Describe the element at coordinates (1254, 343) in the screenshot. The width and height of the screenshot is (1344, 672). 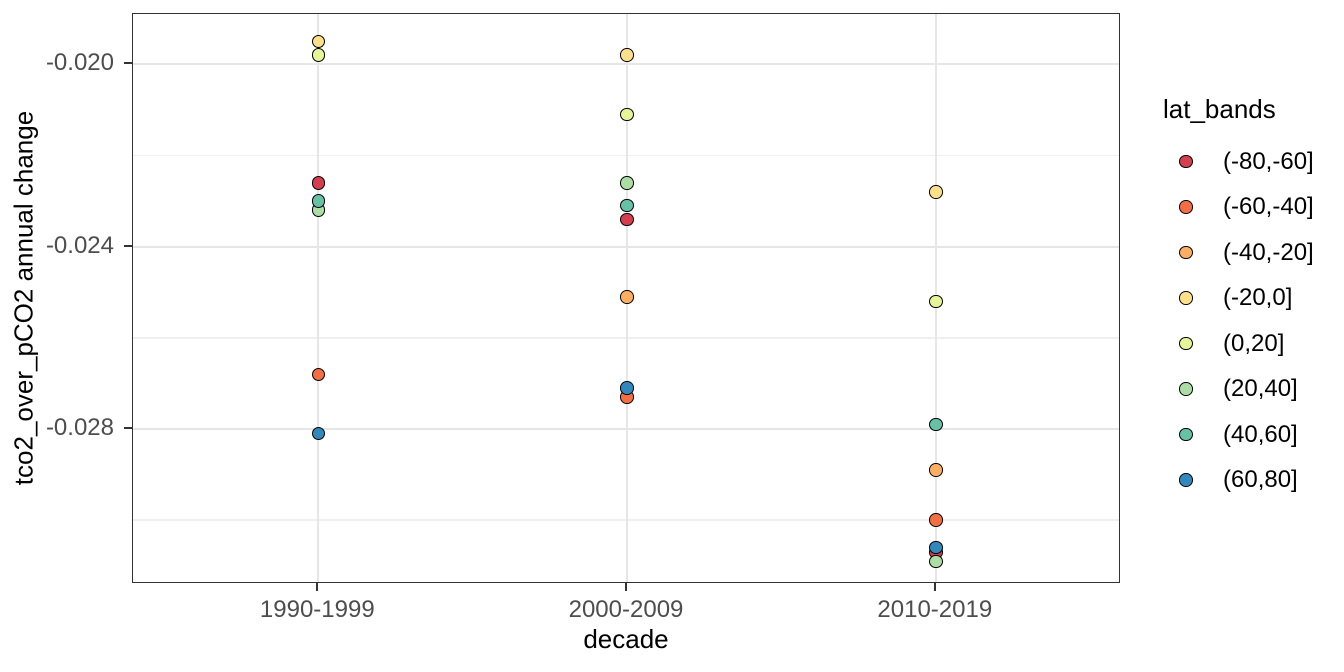
I see `legend-label: (0,20]` at that location.